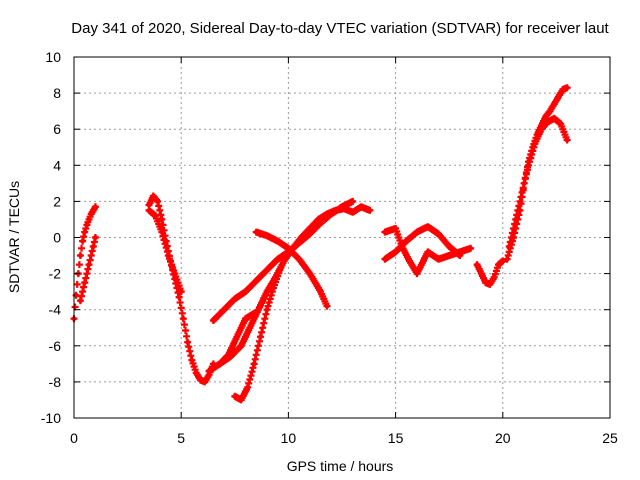 This screenshot has width=640, height=480. I want to click on y-tick-label: 2, so click(57, 201).